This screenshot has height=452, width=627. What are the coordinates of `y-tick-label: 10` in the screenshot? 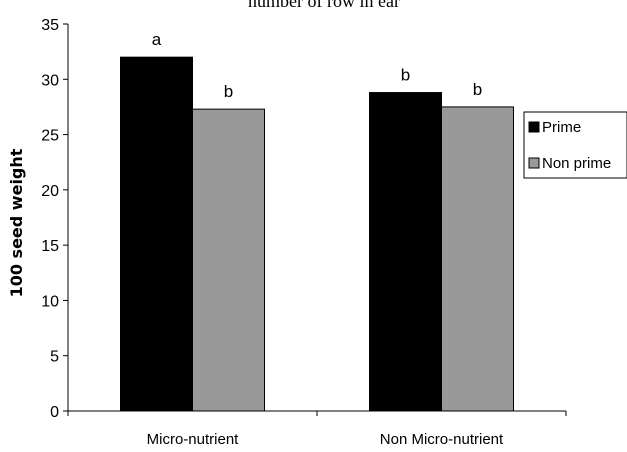 It's located at (50, 301).